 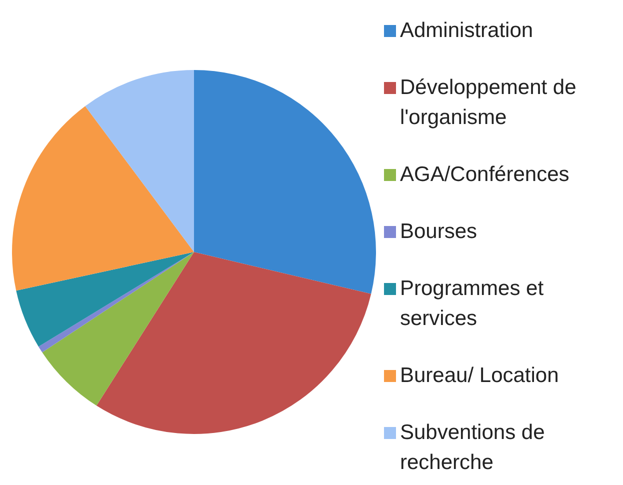 I want to click on legend-label: Administration, so click(x=467, y=31).